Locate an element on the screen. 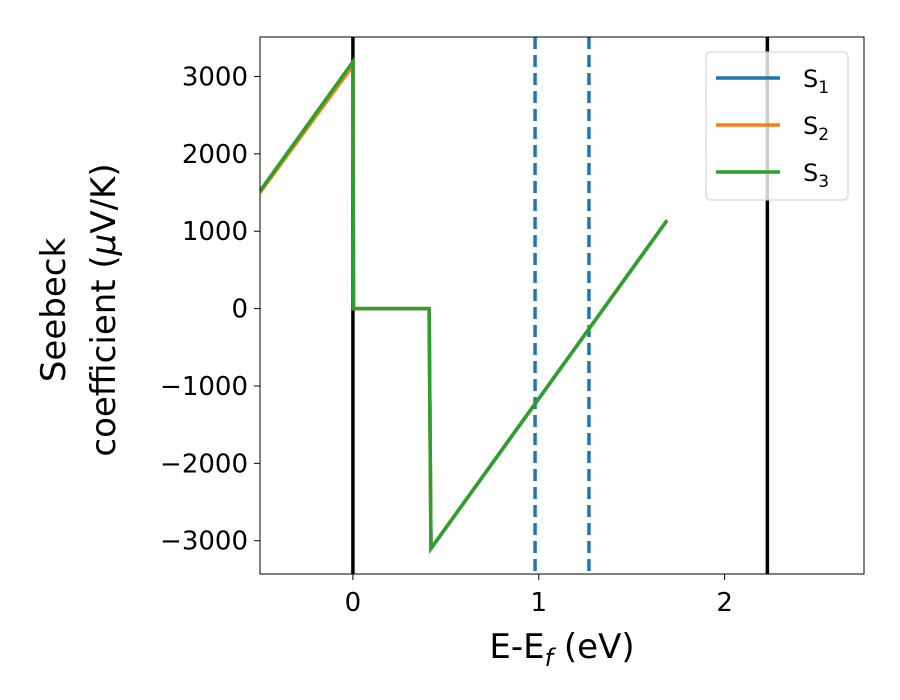 This screenshot has width=900, height=700. legend-label-s3: S3 is located at coordinates (816, 175).